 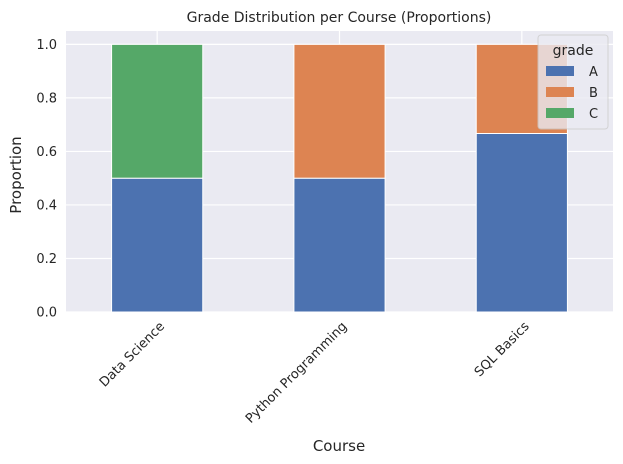 I want to click on legend: grade ABC, so click(x=573, y=82).